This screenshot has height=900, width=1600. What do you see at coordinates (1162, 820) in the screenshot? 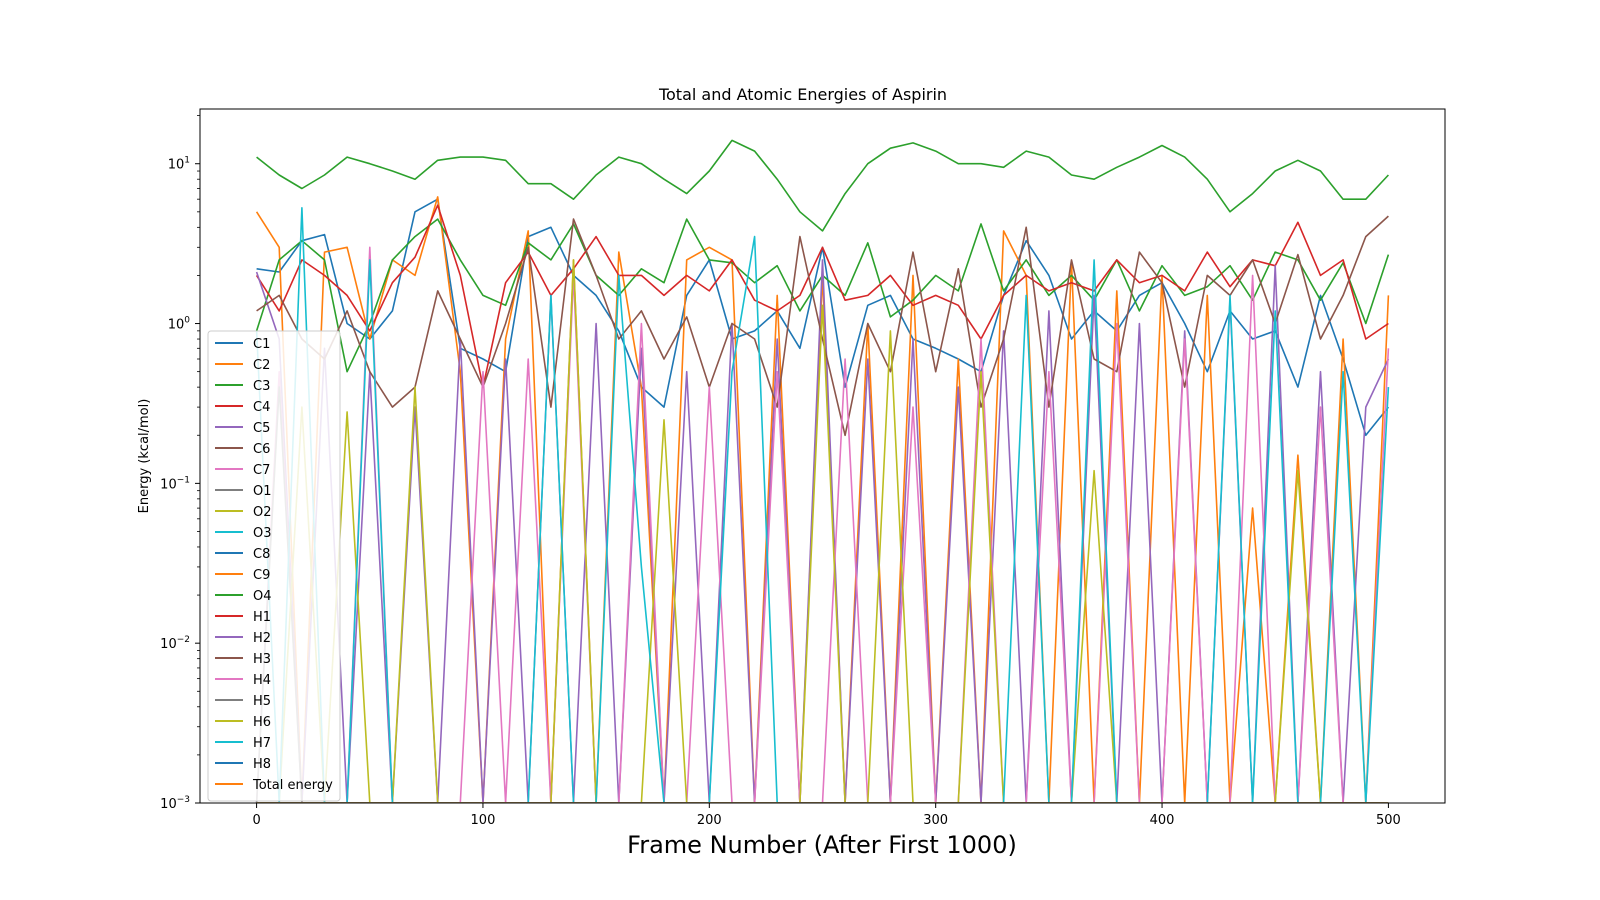
I see `x-tick-label: 400` at bounding box center [1162, 820].